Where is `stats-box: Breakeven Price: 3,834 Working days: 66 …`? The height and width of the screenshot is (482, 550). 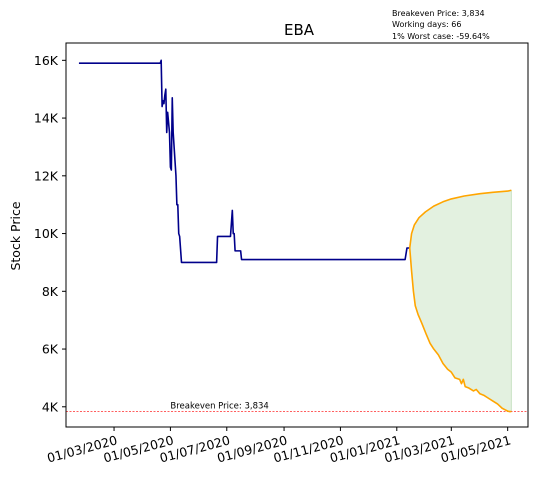
stats-box: Breakeven Price: 3,834 Working days: 66 … is located at coordinates (441, 25).